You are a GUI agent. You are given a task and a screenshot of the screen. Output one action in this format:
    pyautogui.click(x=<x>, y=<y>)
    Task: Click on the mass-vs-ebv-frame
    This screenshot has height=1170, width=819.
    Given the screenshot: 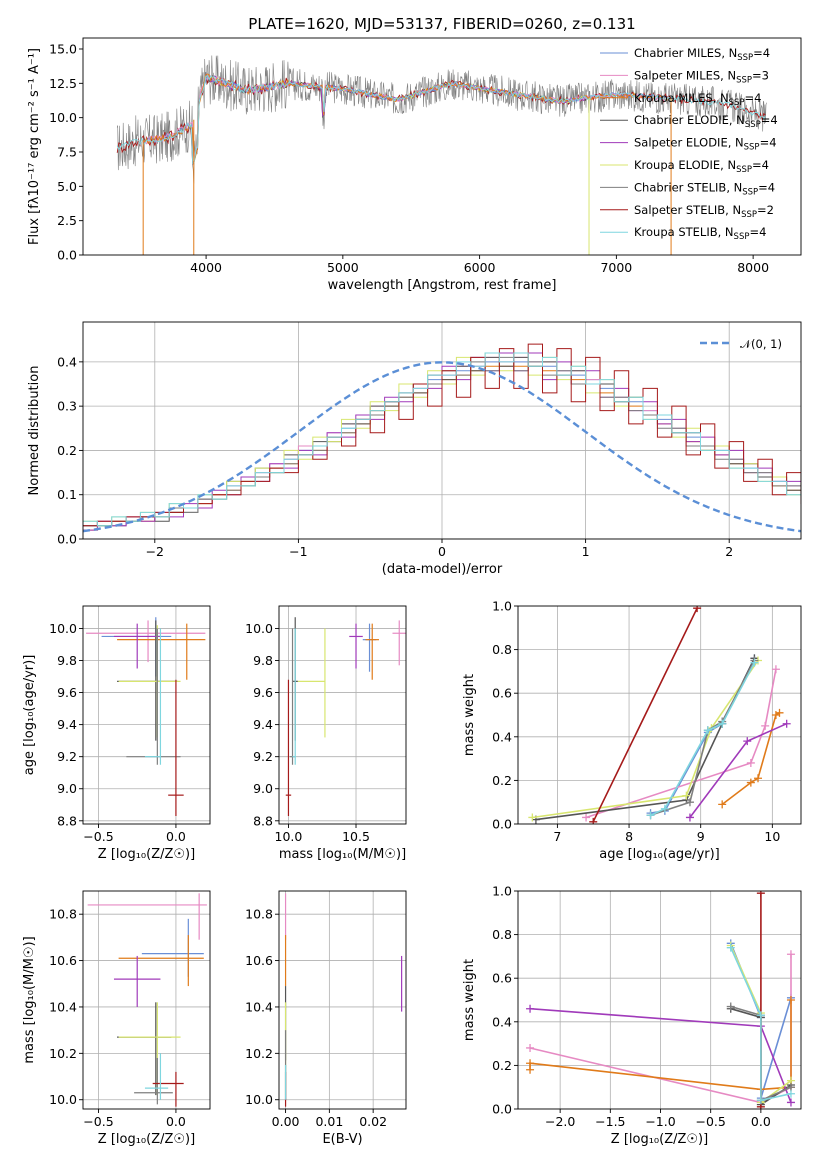 What is the action you would take?
    pyautogui.click(x=342, y=1000)
    